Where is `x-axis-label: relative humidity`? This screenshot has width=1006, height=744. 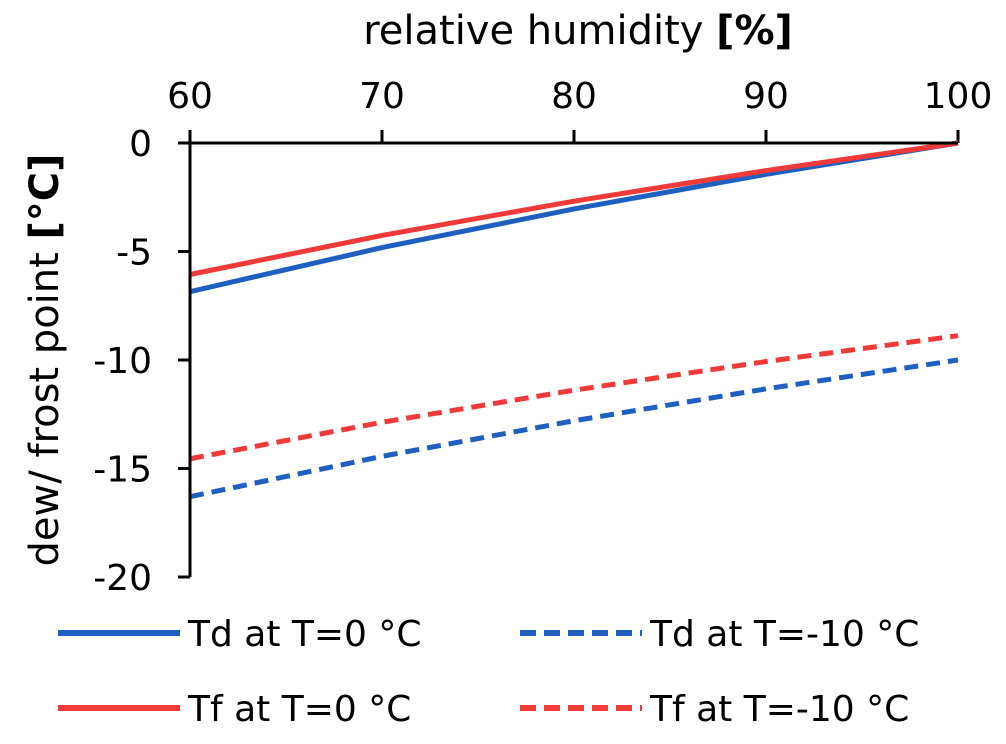
x-axis-label: relative humidity is located at coordinates (533, 31).